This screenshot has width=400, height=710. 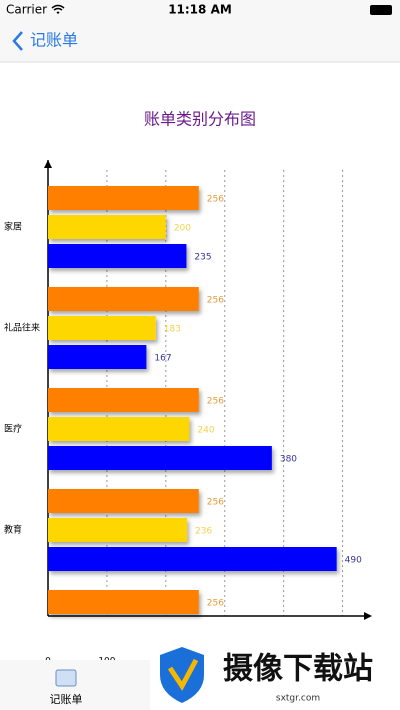 I want to click on back-button: 记账单, so click(x=54, y=40).